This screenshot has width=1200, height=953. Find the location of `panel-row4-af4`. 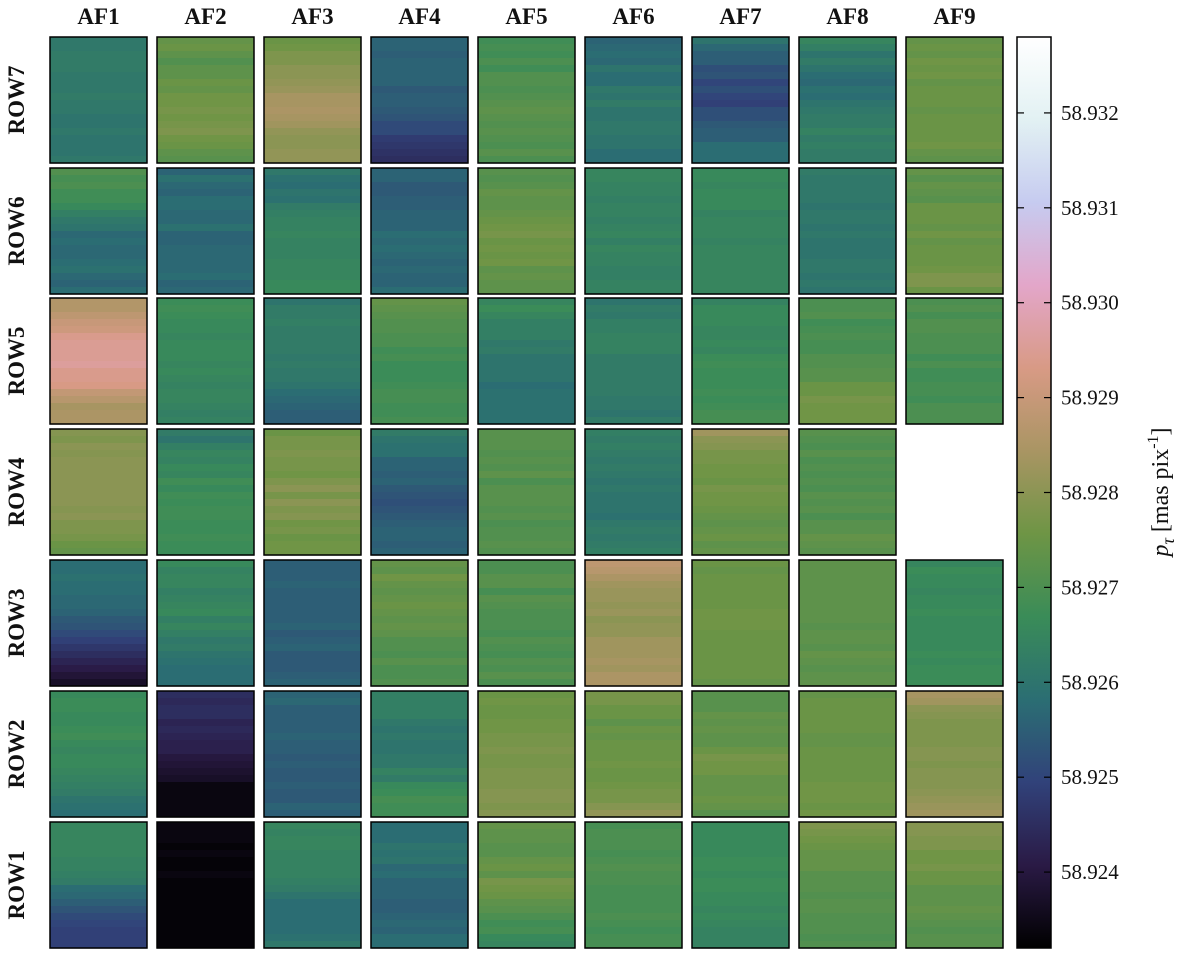

panel-row4-af4 is located at coordinates (419, 492).